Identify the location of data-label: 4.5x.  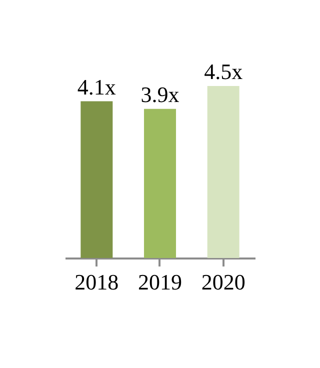
(223, 71).